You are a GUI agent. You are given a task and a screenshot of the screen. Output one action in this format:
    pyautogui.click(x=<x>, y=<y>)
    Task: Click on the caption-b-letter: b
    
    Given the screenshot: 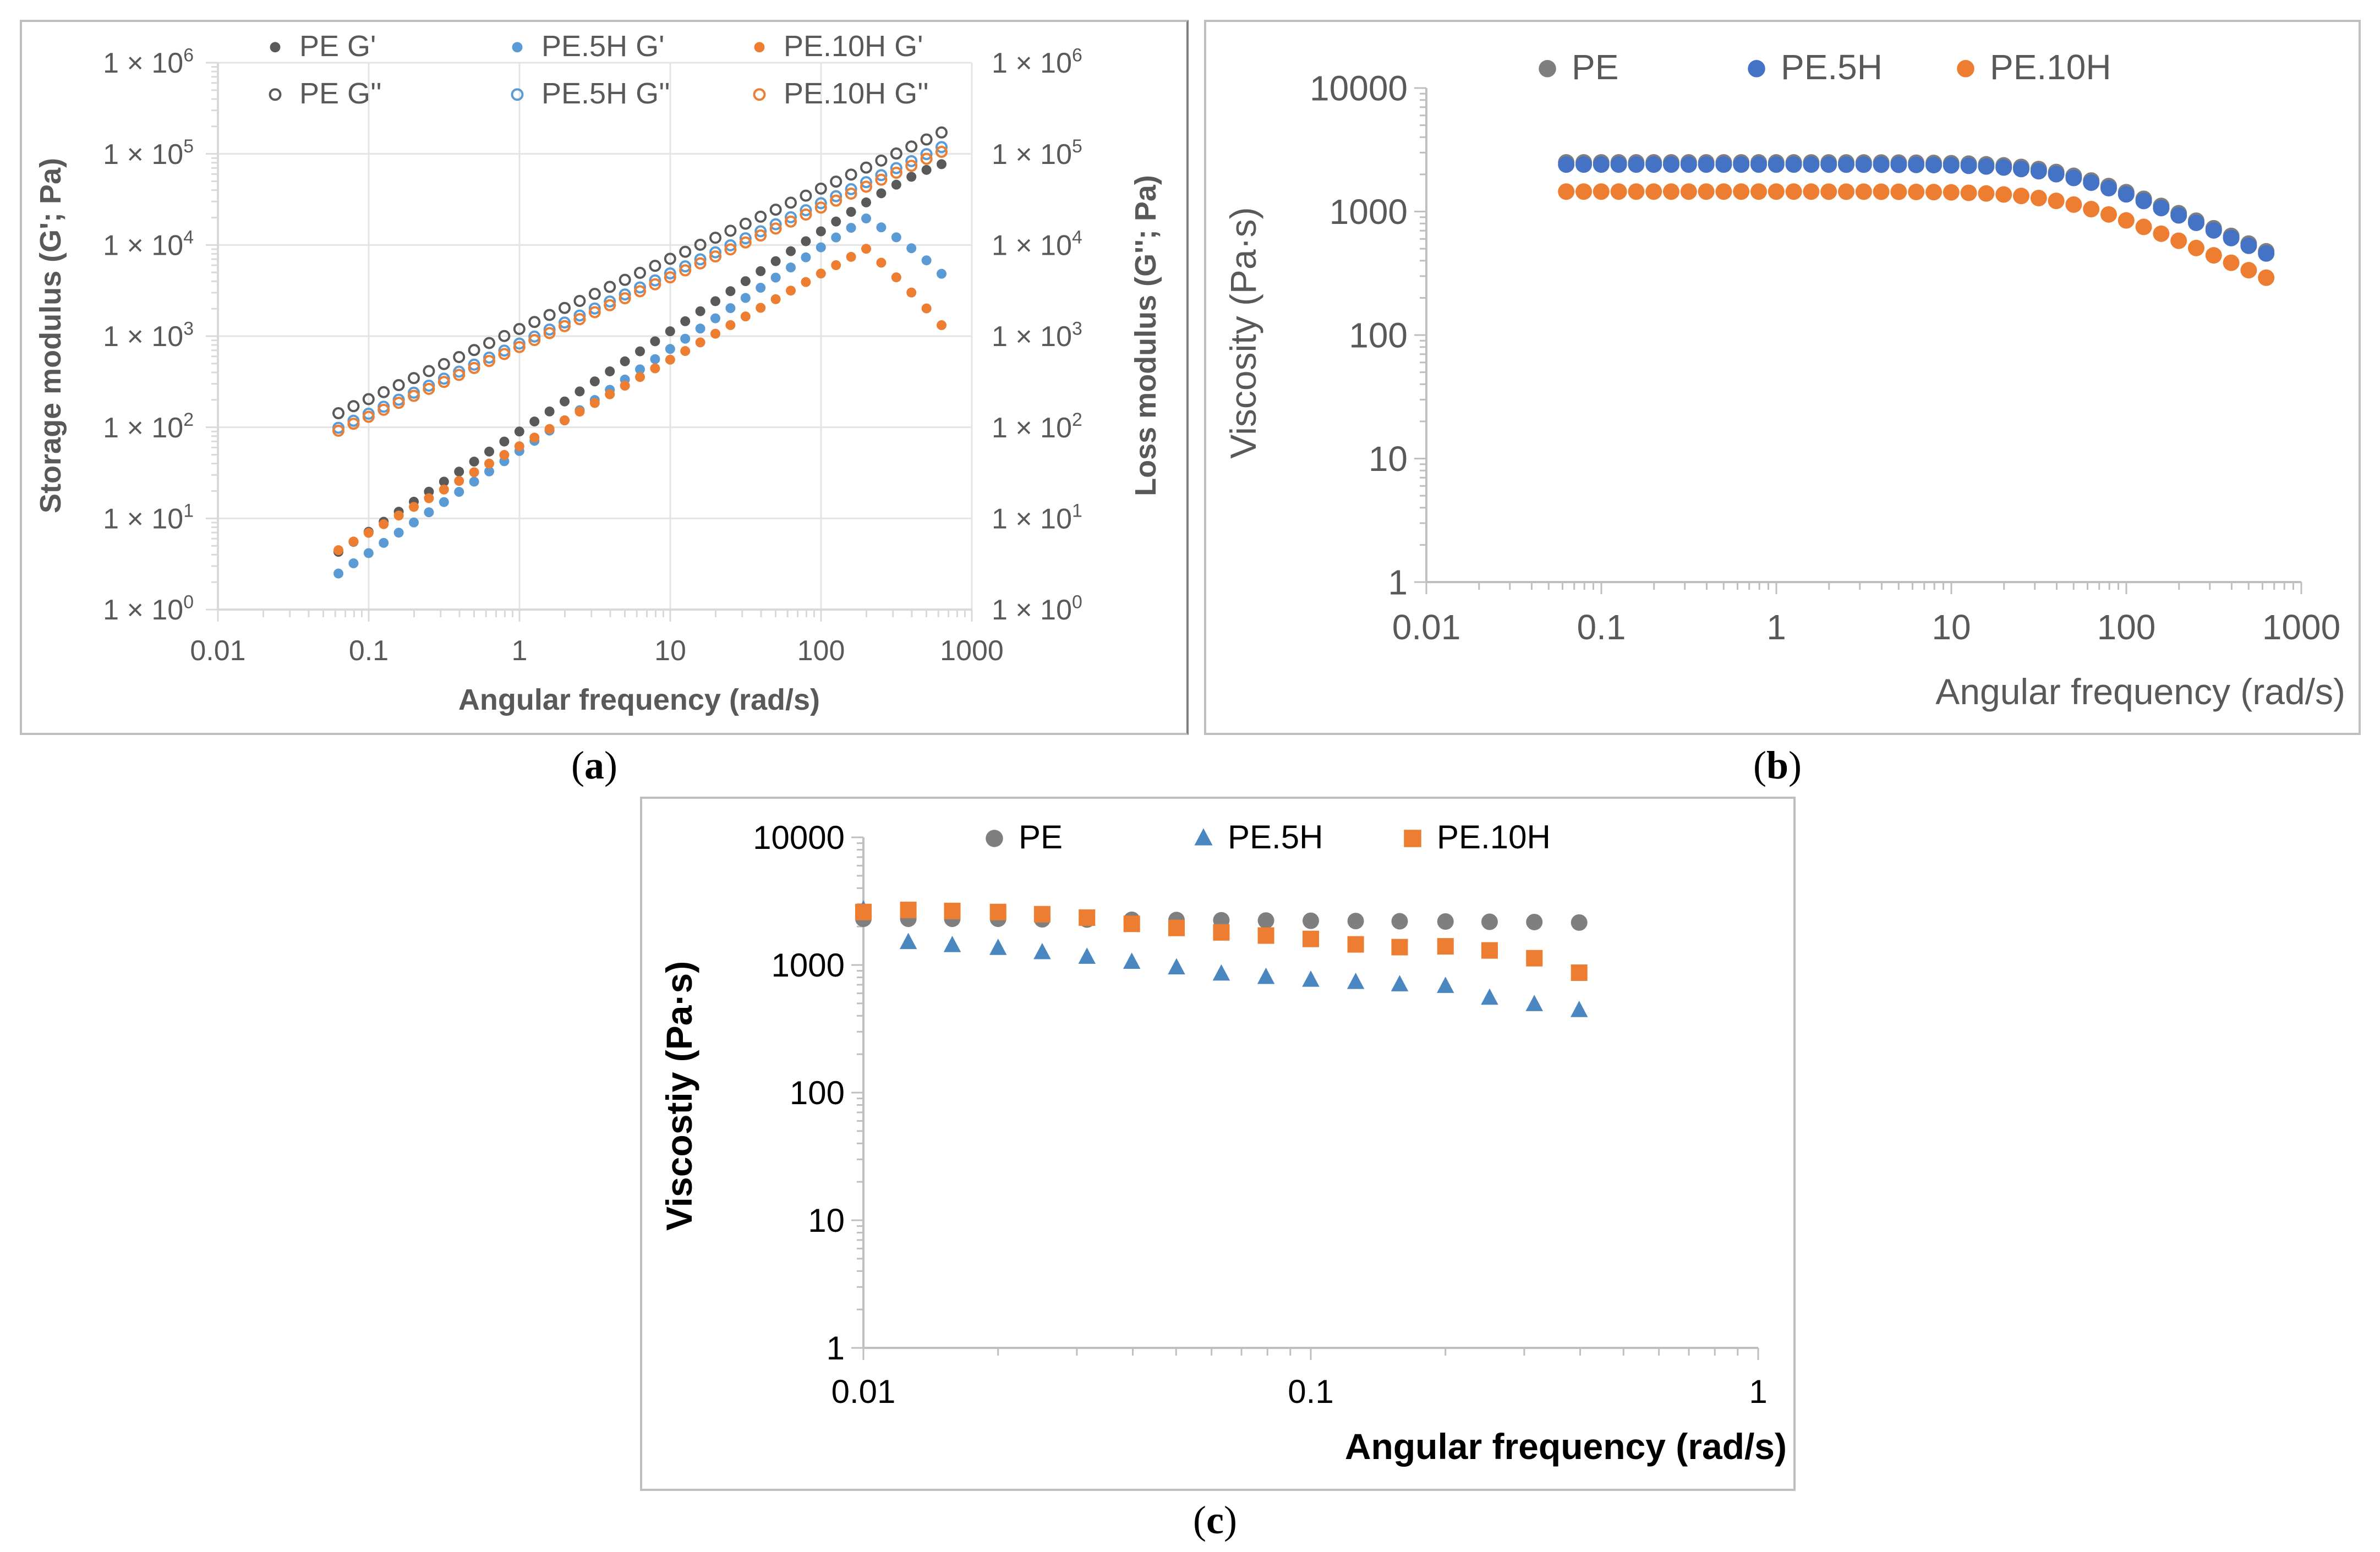 What is the action you would take?
    pyautogui.click(x=1777, y=765)
    